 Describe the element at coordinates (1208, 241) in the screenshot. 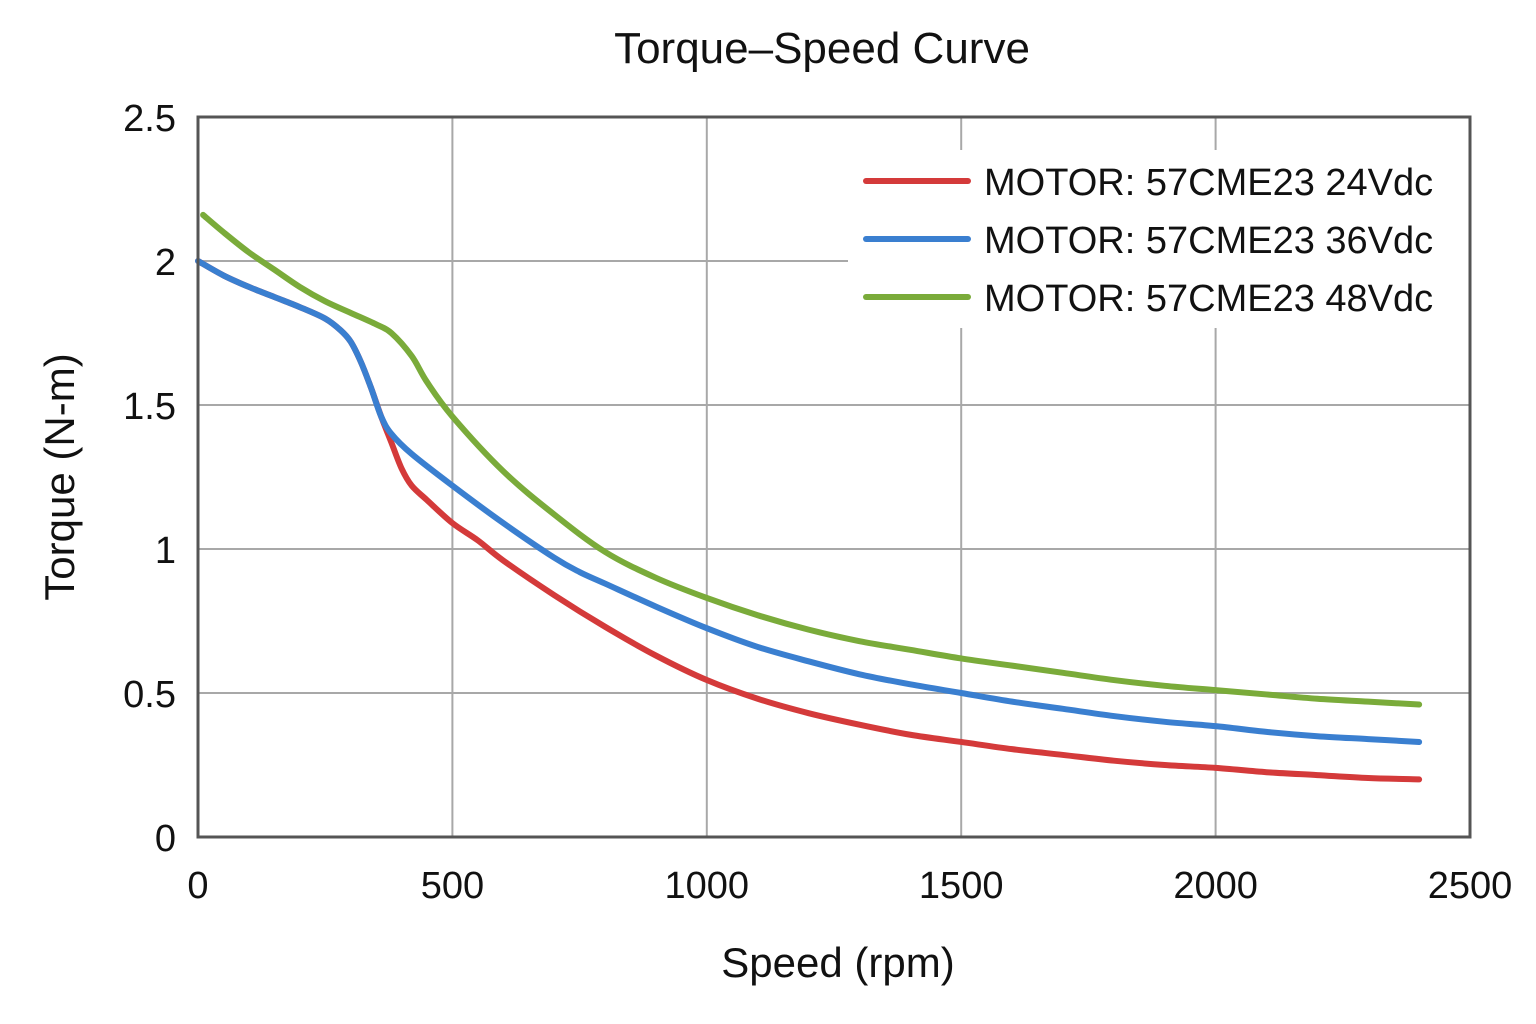

I see `legend-label: MOTOR: 57CME23 36Vdc` at that location.